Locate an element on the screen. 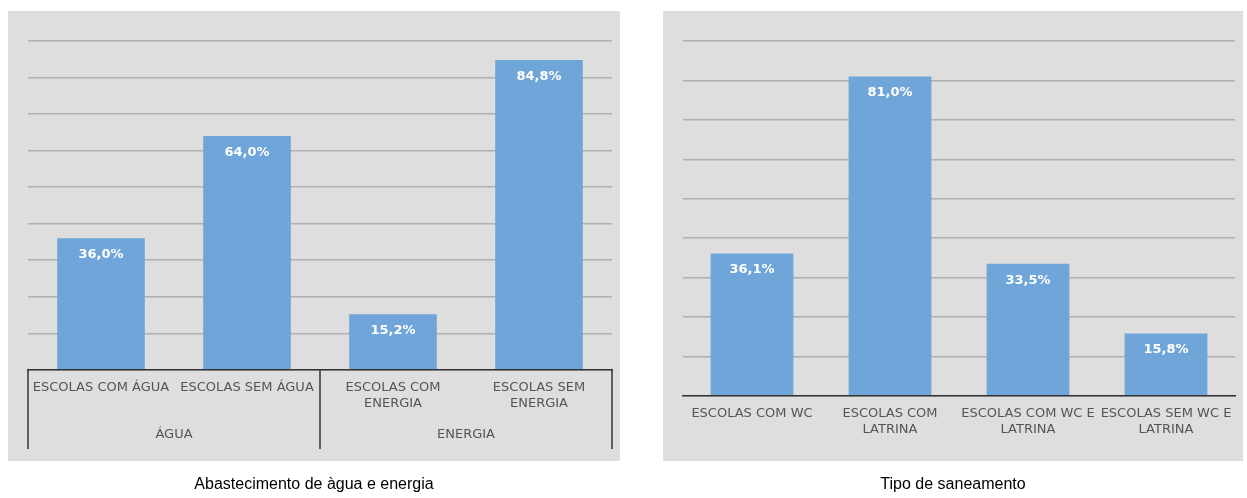 This screenshot has width=1247, height=498. x-tick-label: ESCOLAS COM LATRINA is located at coordinates (890, 420).